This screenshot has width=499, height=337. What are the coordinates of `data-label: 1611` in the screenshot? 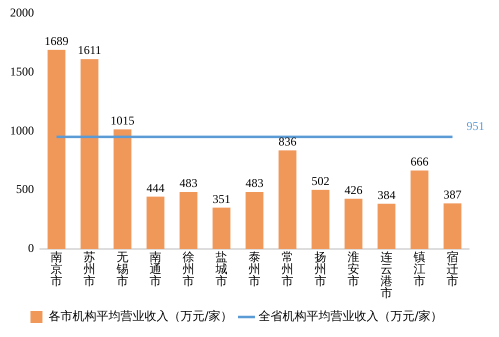 It's located at (90, 50).